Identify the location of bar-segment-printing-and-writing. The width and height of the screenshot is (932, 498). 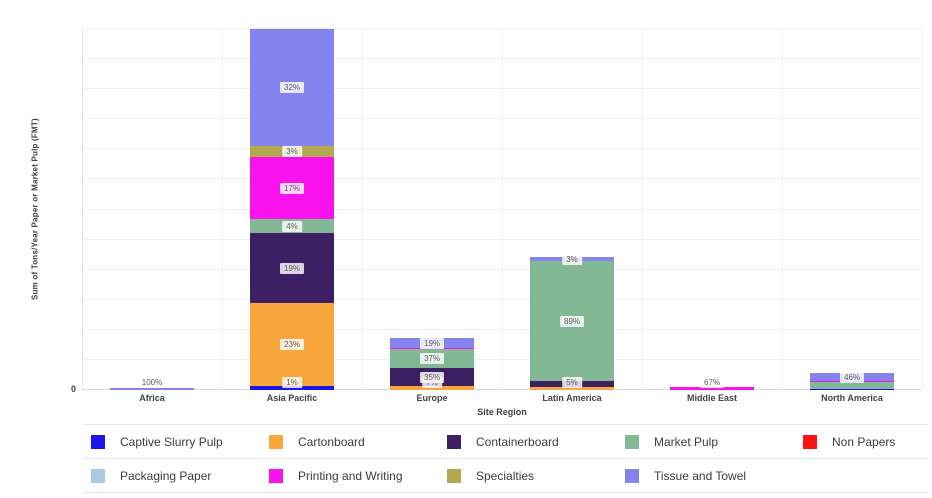
(712, 388).